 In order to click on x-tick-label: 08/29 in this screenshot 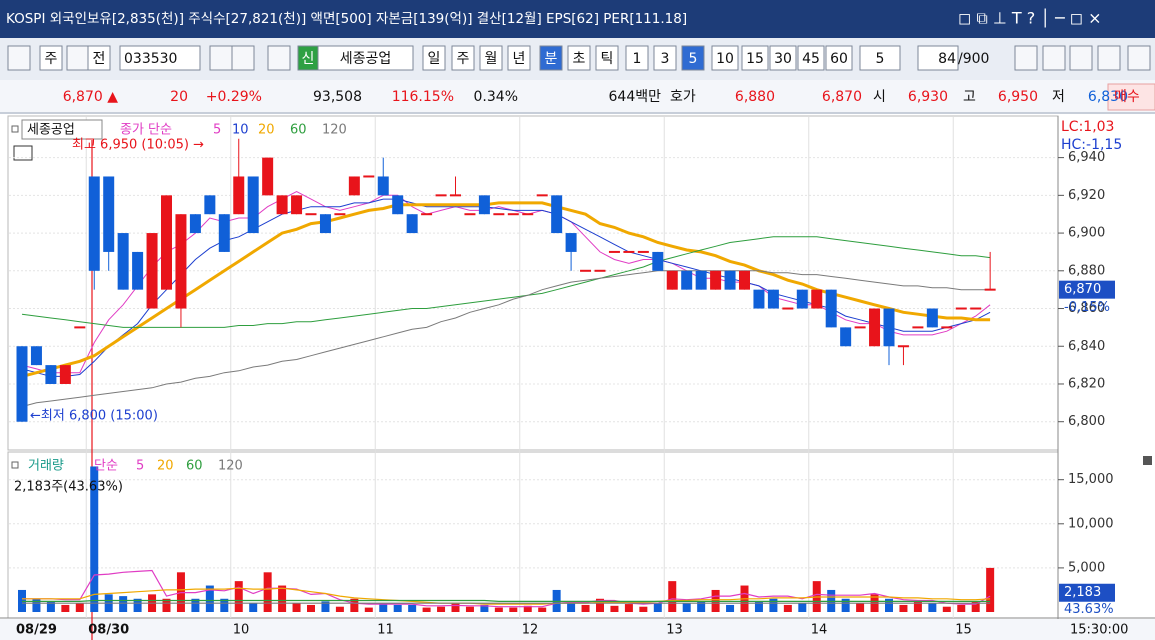, I will do `click(36, 630)`.